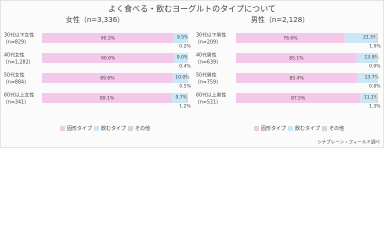 This screenshot has height=240, width=384. What do you see at coordinates (372, 78) in the screenshot?
I see `value-label: 13.7%` at bounding box center [372, 78].